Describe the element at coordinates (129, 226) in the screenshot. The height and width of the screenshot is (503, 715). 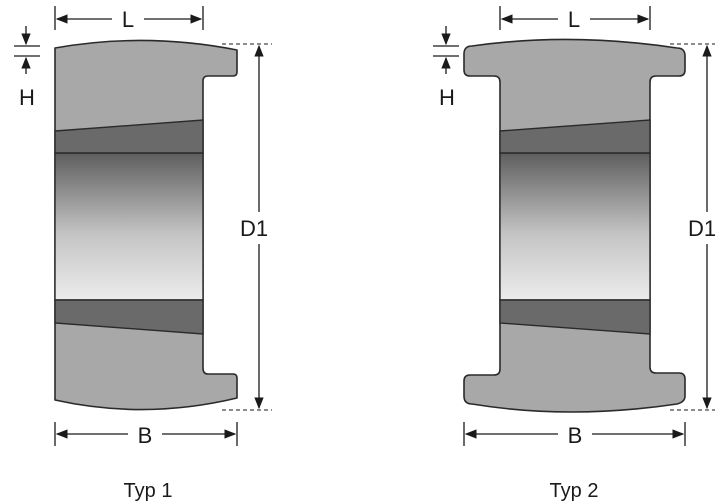
I see `type1-bore` at that location.